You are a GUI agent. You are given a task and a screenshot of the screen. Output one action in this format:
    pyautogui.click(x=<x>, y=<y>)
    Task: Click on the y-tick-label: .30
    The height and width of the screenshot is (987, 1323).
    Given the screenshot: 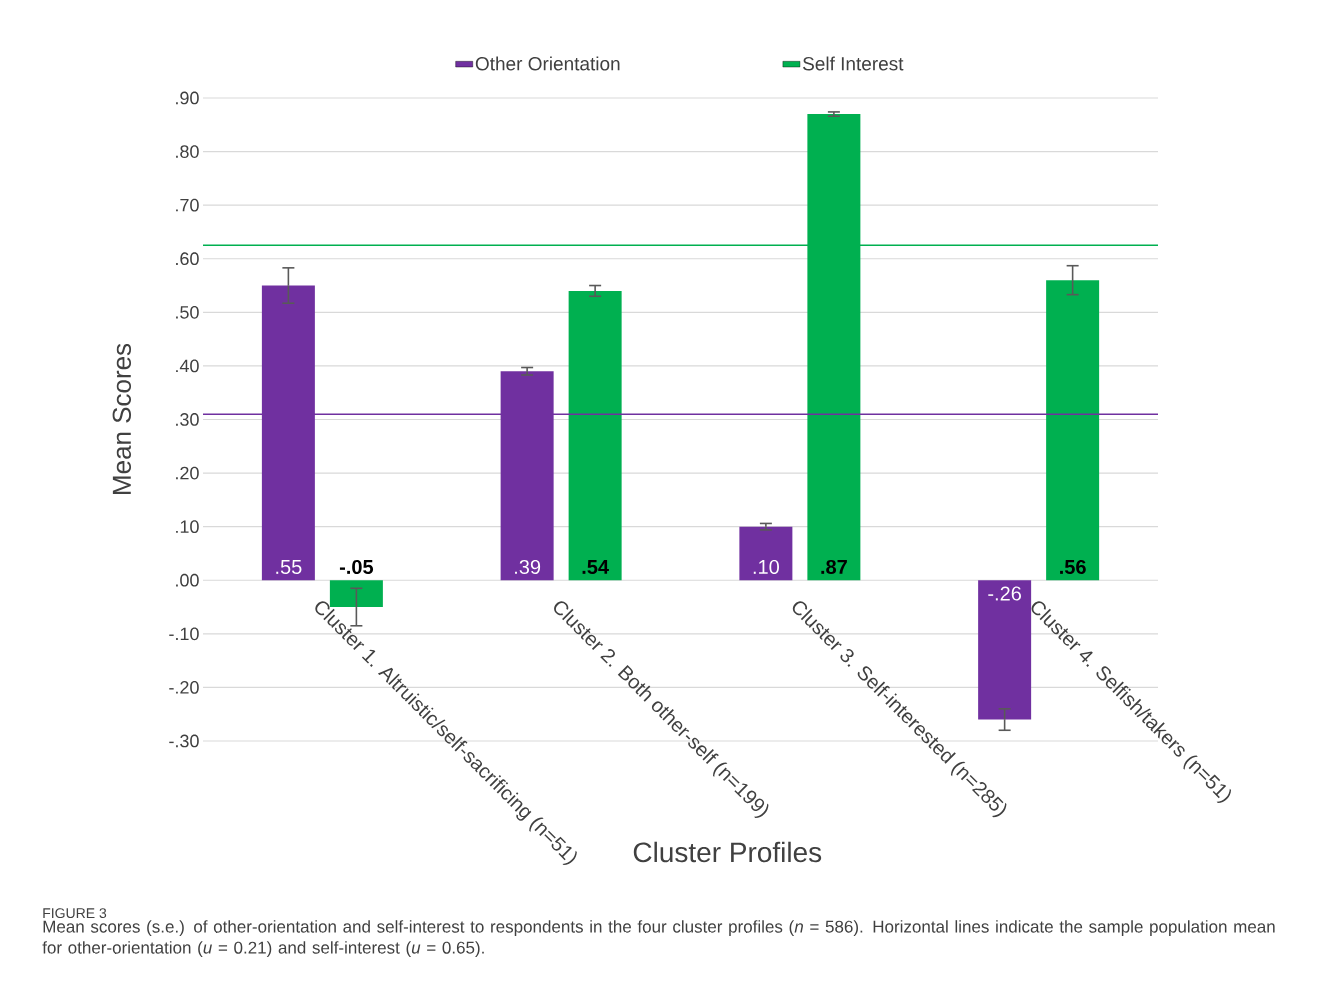 What is the action you would take?
    pyautogui.click(x=187, y=419)
    